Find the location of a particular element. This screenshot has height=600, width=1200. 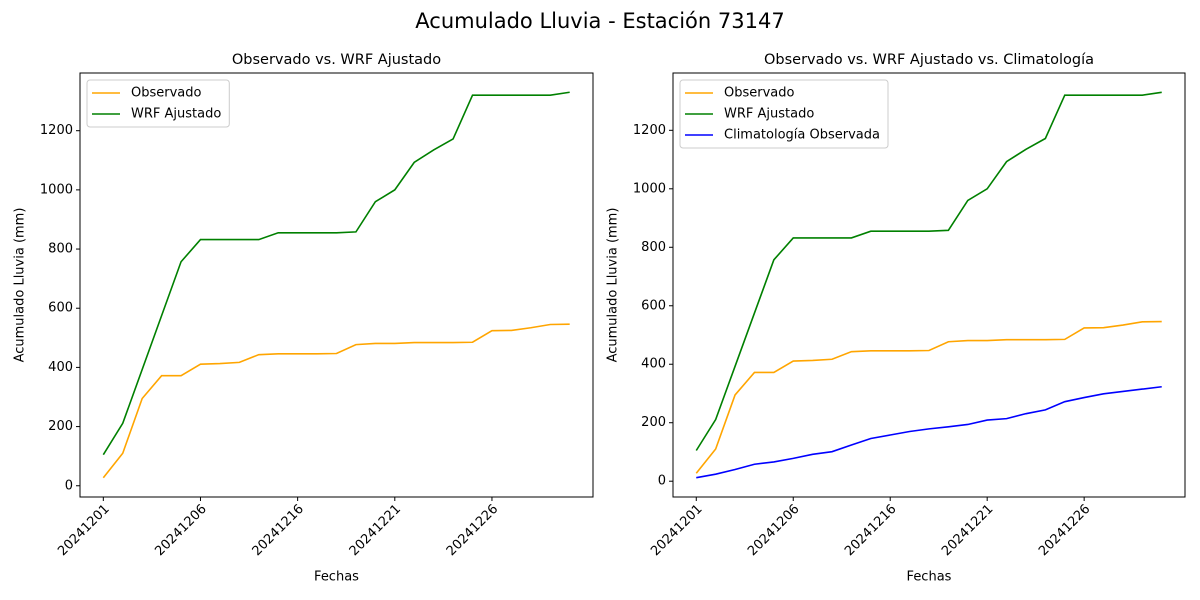

figure-title: Acumulado Lluvia - Estación 73147 is located at coordinates (599, 21).